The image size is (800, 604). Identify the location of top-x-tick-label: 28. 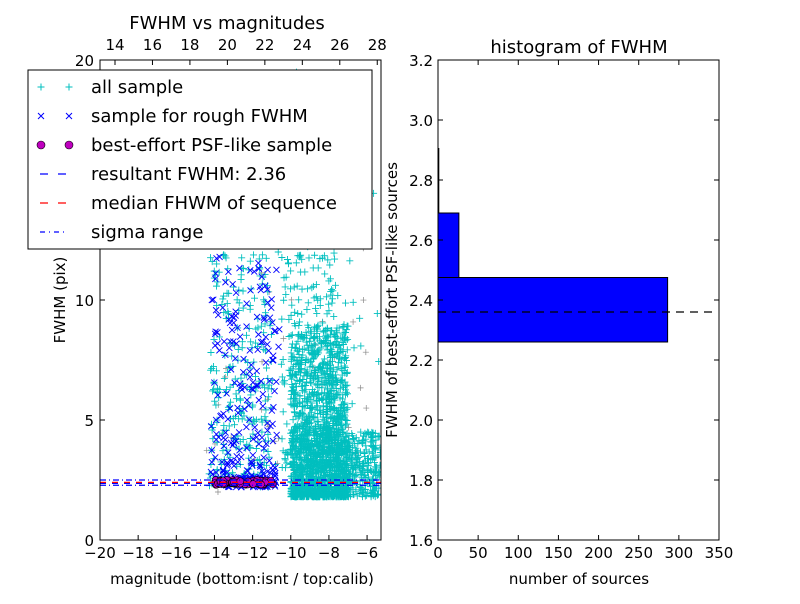
(377, 45).